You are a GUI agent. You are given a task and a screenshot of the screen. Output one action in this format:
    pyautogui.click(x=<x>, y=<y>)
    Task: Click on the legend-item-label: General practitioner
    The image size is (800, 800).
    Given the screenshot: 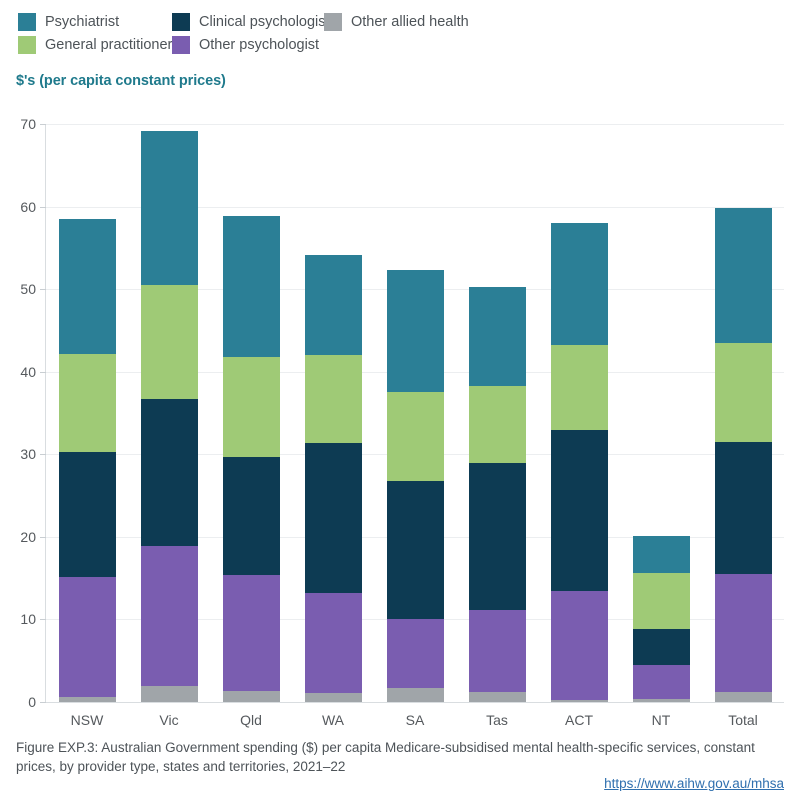 What is the action you would take?
    pyautogui.click(x=109, y=45)
    